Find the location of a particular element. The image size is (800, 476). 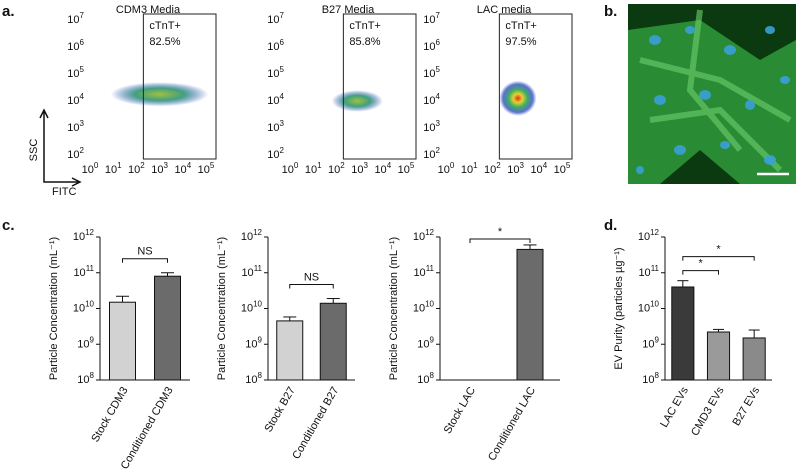

significance-label: NS is located at coordinates (144, 252).